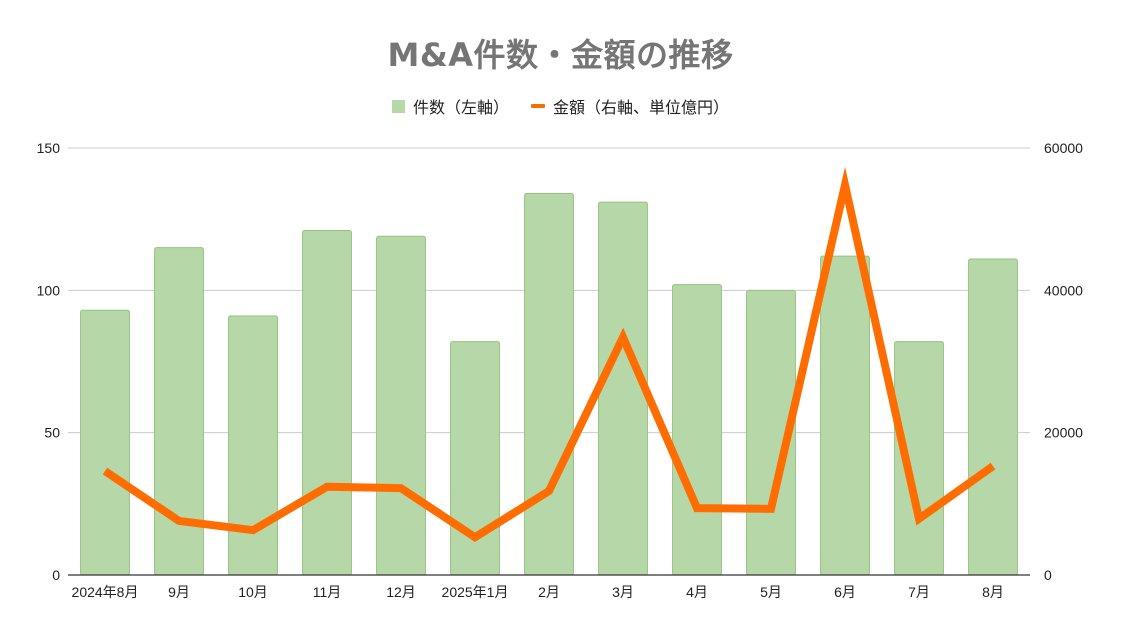 The image size is (1121, 634). Describe the element at coordinates (253, 592) in the screenshot. I see `x-tick-label: 10月` at that location.